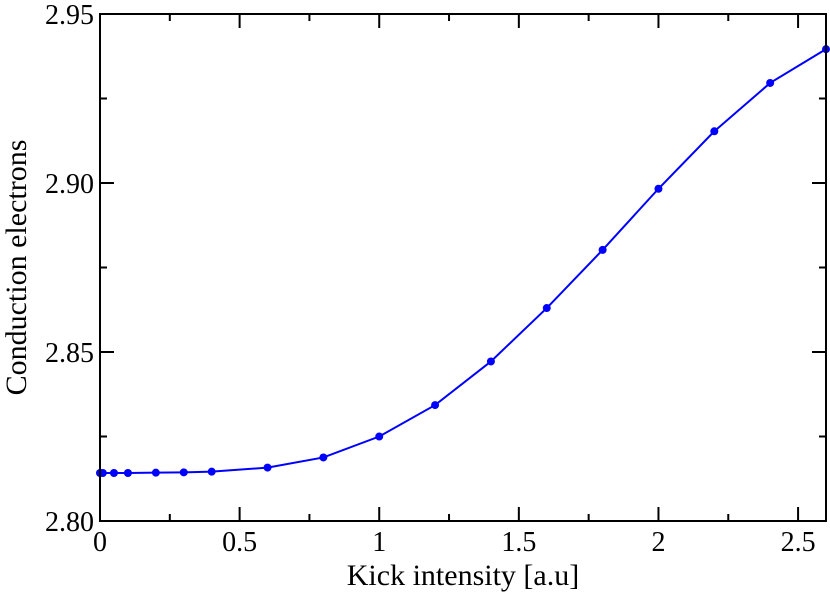 Image resolution: width=830 pixels, height=593 pixels. I want to click on x-tick-label: 2, so click(658, 542).